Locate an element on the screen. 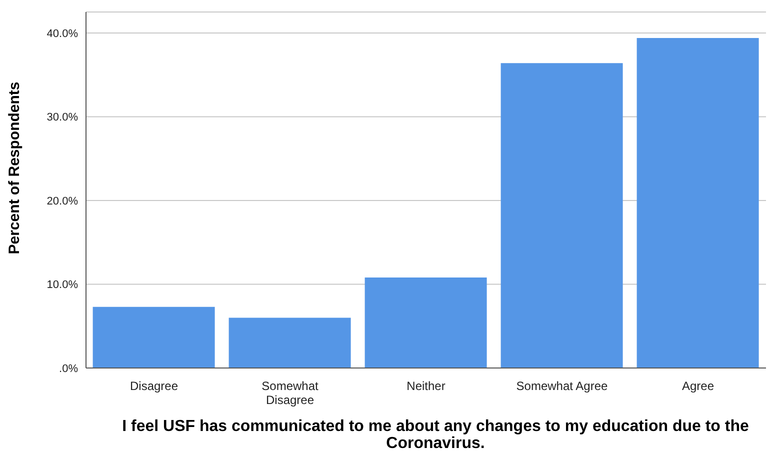 The width and height of the screenshot is (768, 460). x-tick-label: Disagree is located at coordinates (154, 386).